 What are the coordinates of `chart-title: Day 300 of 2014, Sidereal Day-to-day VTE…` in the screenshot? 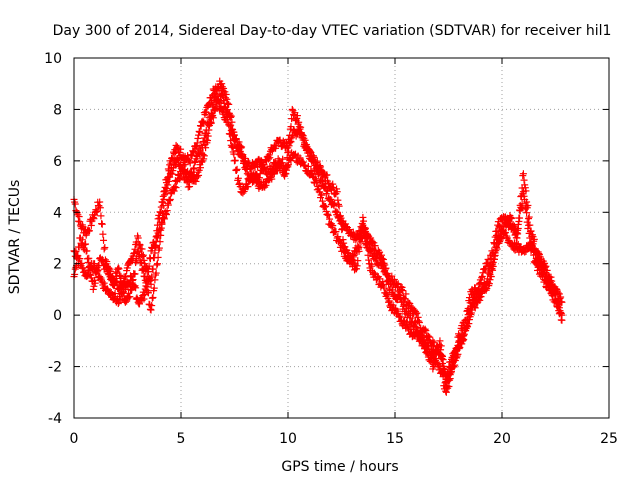 It's located at (332, 31).